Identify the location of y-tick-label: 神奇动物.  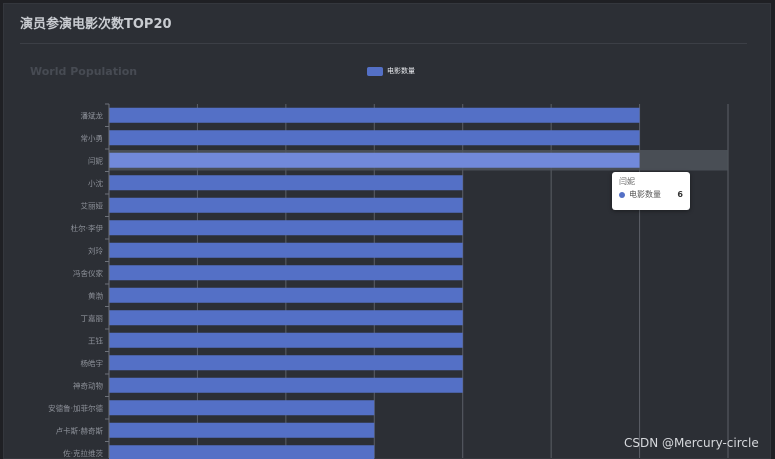
(88, 385).